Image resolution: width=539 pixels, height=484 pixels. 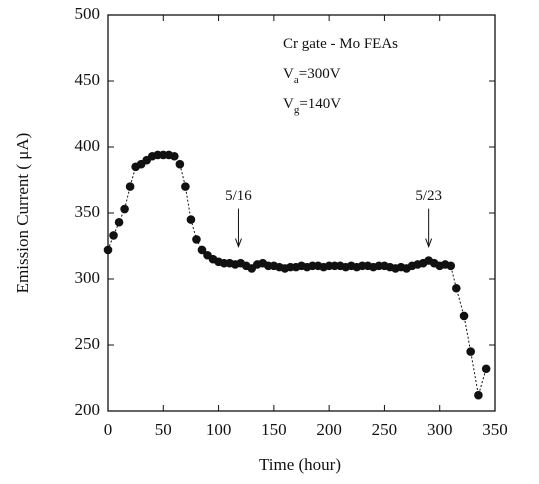 What do you see at coordinates (320, 104) in the screenshot?
I see `legend-text-part: =140V` at bounding box center [320, 104].